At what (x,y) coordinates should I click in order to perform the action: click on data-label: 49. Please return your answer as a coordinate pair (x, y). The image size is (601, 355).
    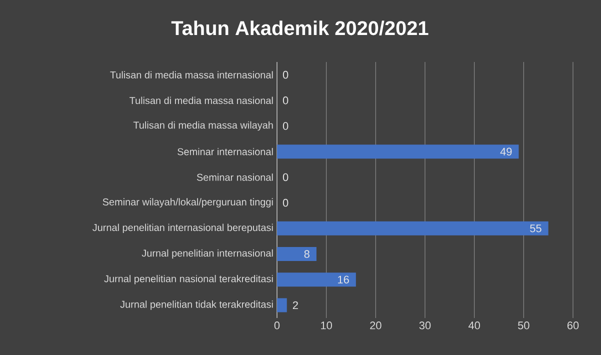
    Looking at the image, I should click on (506, 152).